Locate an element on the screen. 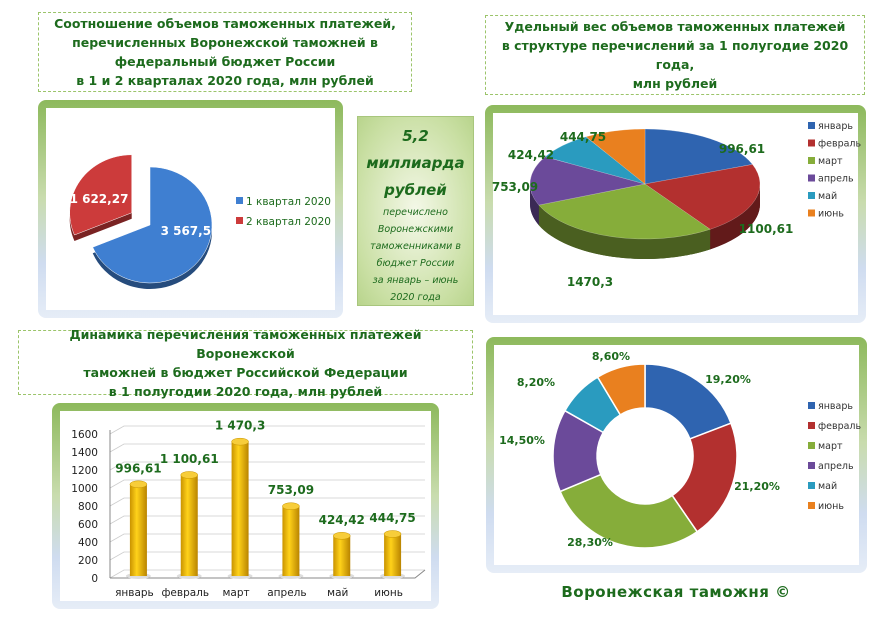  title-line: федеральный бюджет России is located at coordinates (225, 61).